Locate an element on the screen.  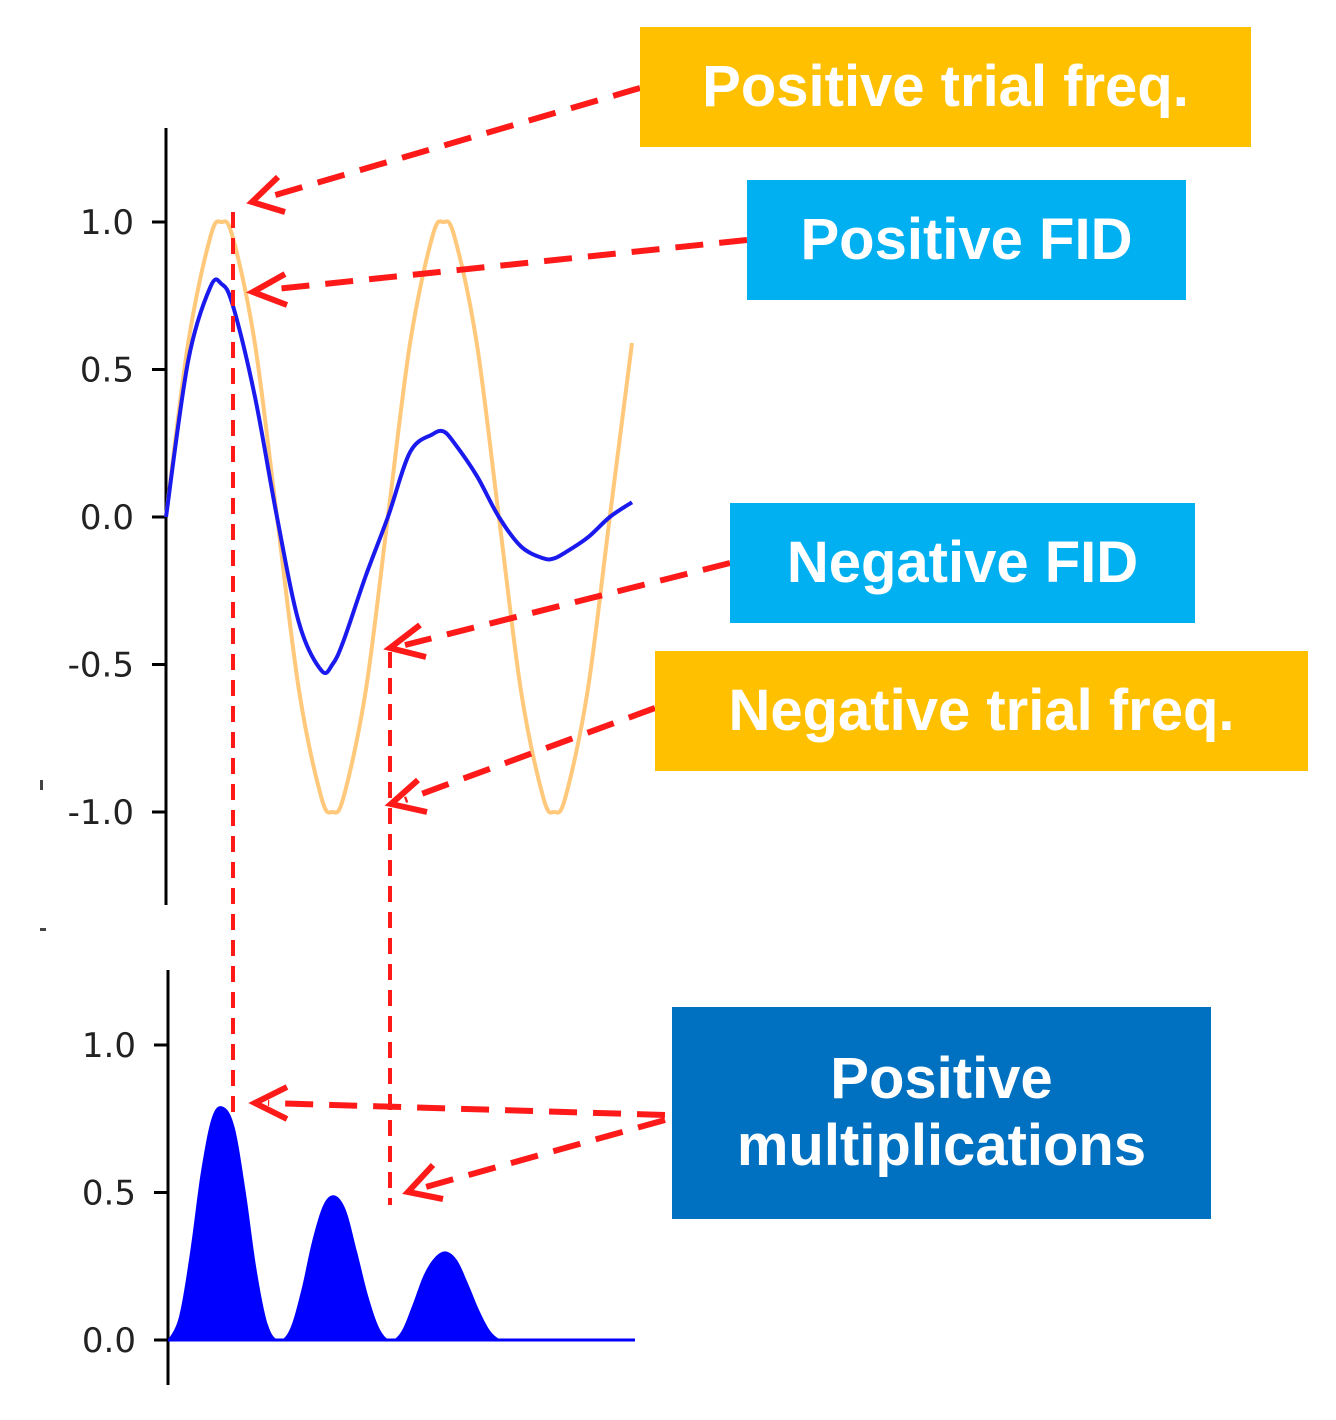
y-tick-label: -0.5 is located at coordinates (101, 666).